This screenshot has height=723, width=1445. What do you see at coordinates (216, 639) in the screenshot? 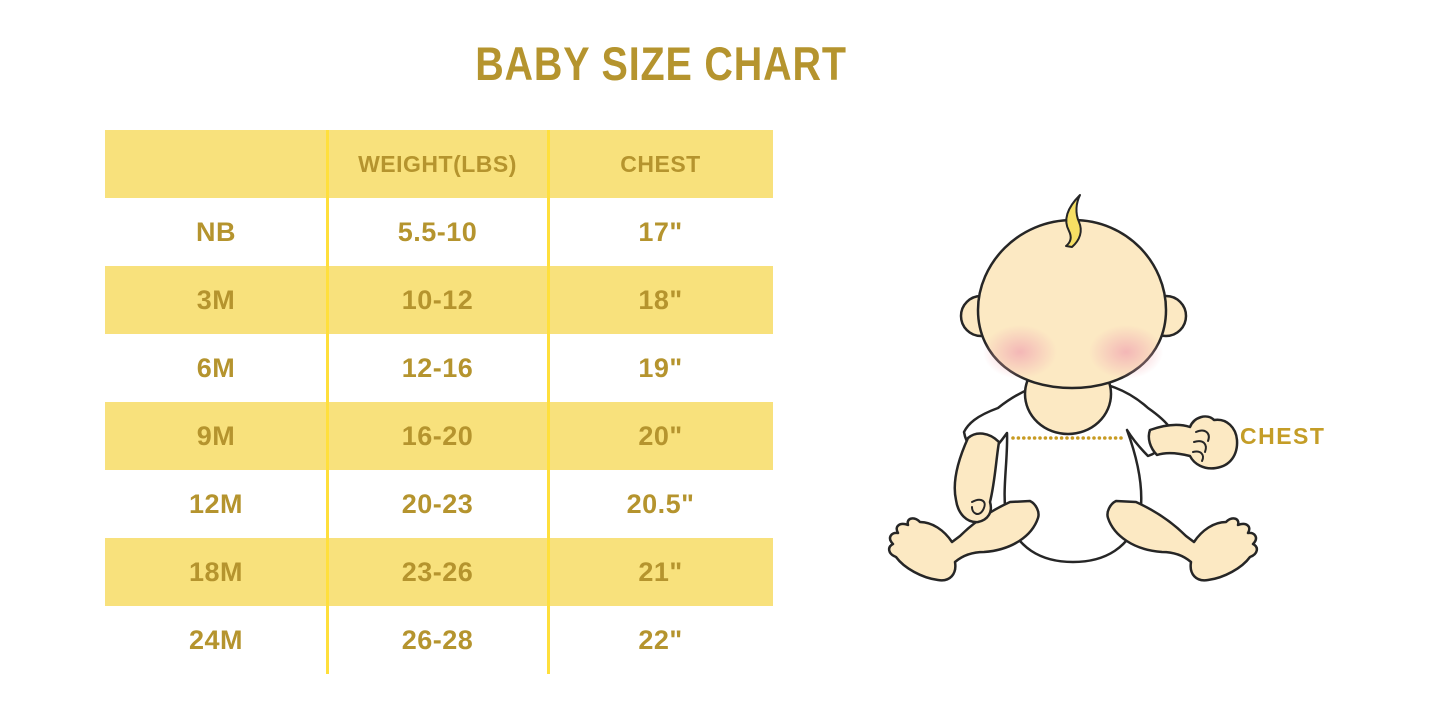
I see `size-cell: 24M` at bounding box center [216, 639].